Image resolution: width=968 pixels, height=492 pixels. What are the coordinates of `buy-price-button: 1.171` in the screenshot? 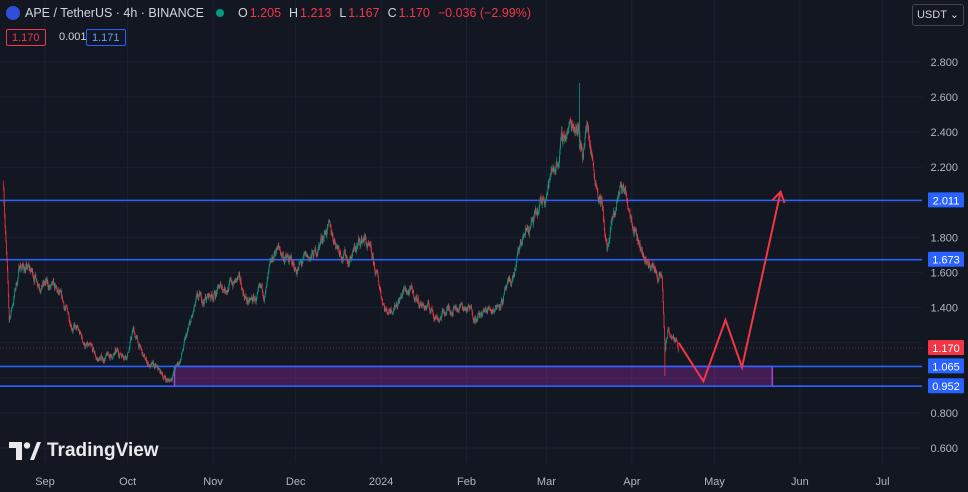 It's located at (106, 37).